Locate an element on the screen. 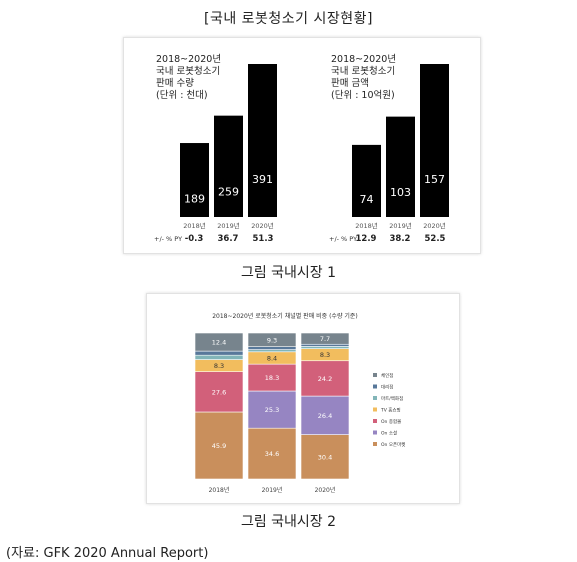 This screenshot has width=577, height=562. chart-title-line: (단위 : 천대) is located at coordinates (182, 95).